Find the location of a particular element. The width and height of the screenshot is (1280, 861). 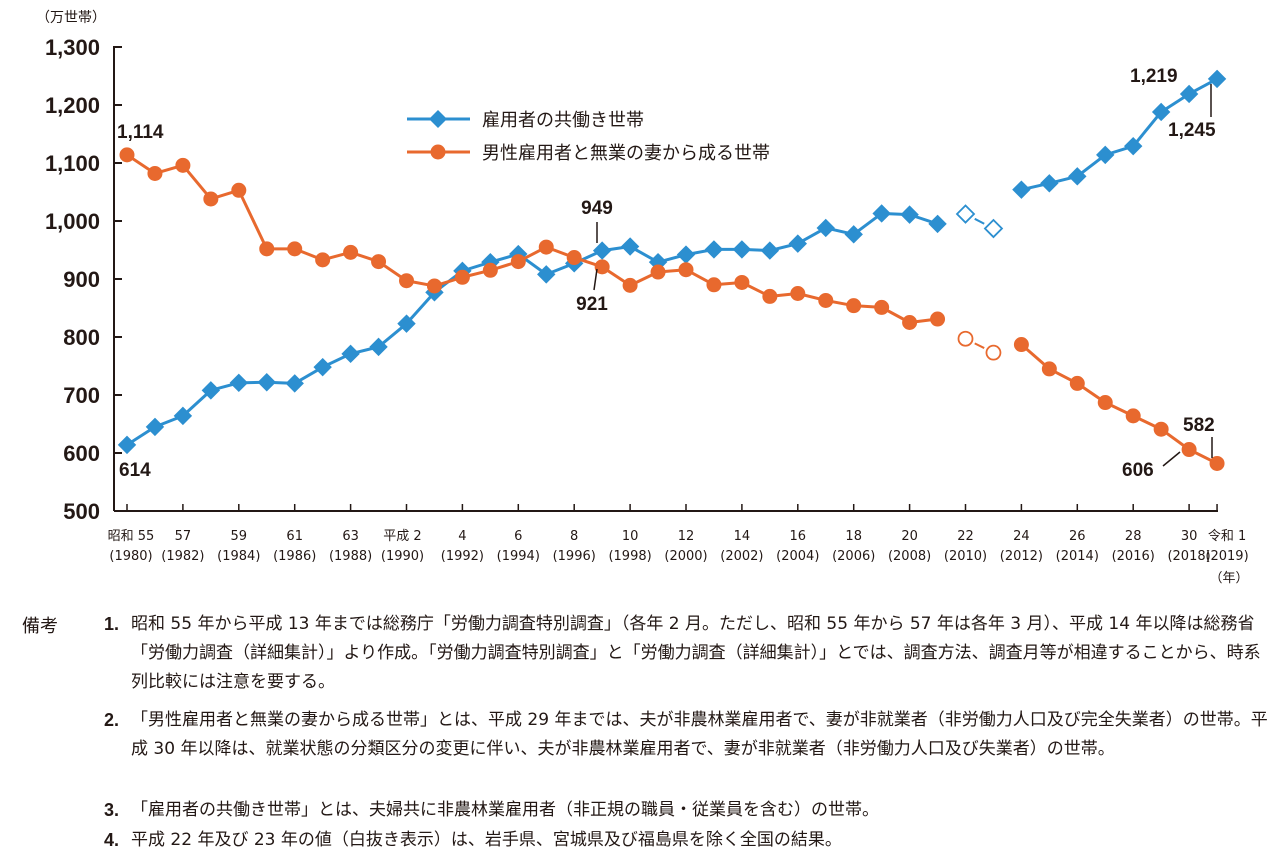

x-tick-label: 4 is located at coordinates (462, 536).